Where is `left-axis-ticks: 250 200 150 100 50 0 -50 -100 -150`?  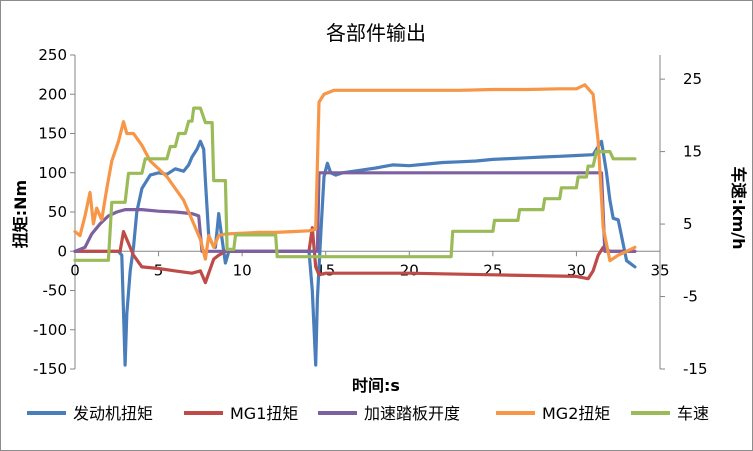 left-axis-ticks: 250 200 150 100 50 0 -50 -100 -150 is located at coordinates (54, 212).